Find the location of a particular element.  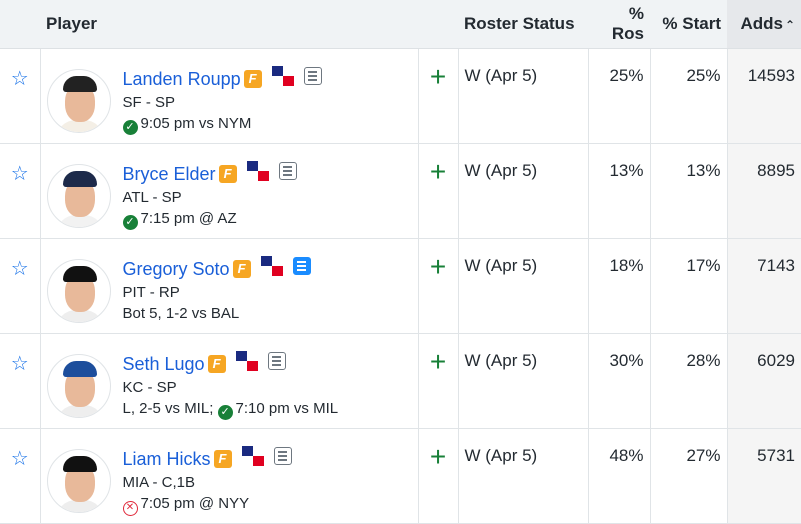

game-info: ✓ 9:05 pm vs NYM is located at coordinates (222, 125).